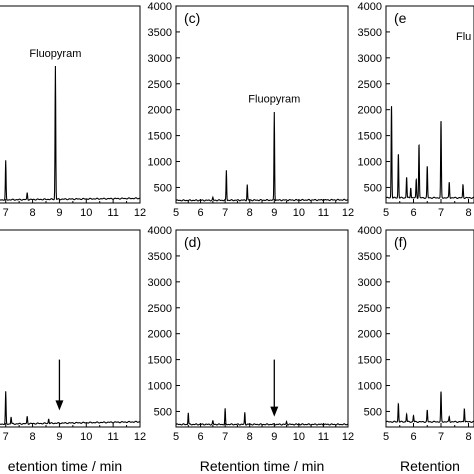 This screenshot has height=474, width=474. What do you see at coordinates (400, 242) in the screenshot?
I see `panel-label: (f)` at bounding box center [400, 242].